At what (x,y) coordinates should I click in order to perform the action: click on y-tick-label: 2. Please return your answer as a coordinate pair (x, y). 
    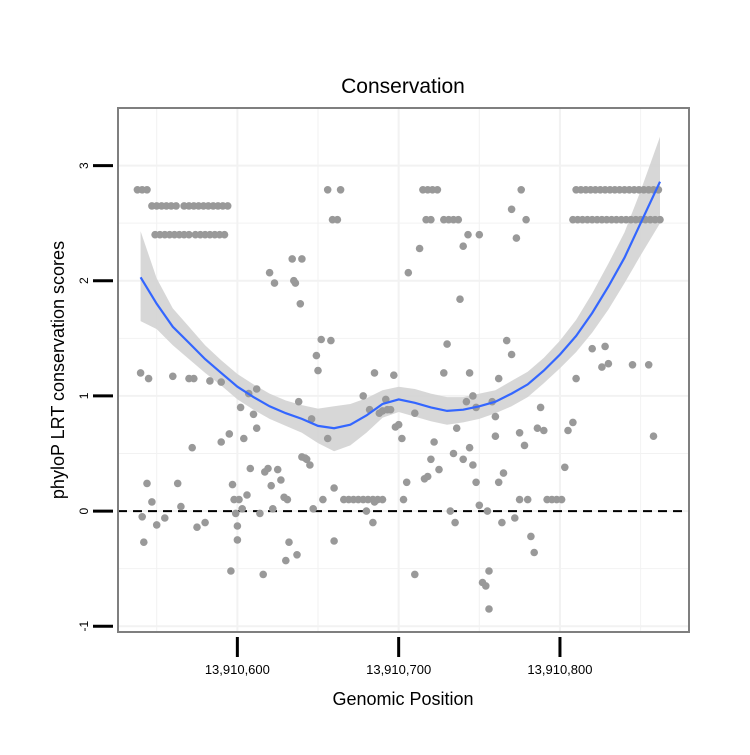
    Looking at the image, I should click on (84, 280).